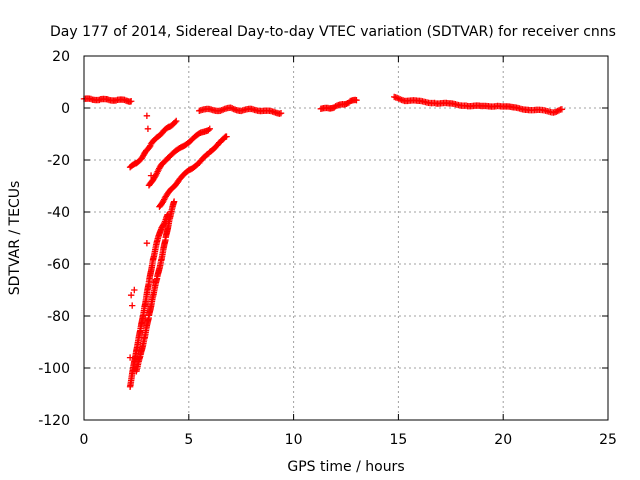  What do you see at coordinates (608, 440) in the screenshot?
I see `x-tick-label: 25` at bounding box center [608, 440].